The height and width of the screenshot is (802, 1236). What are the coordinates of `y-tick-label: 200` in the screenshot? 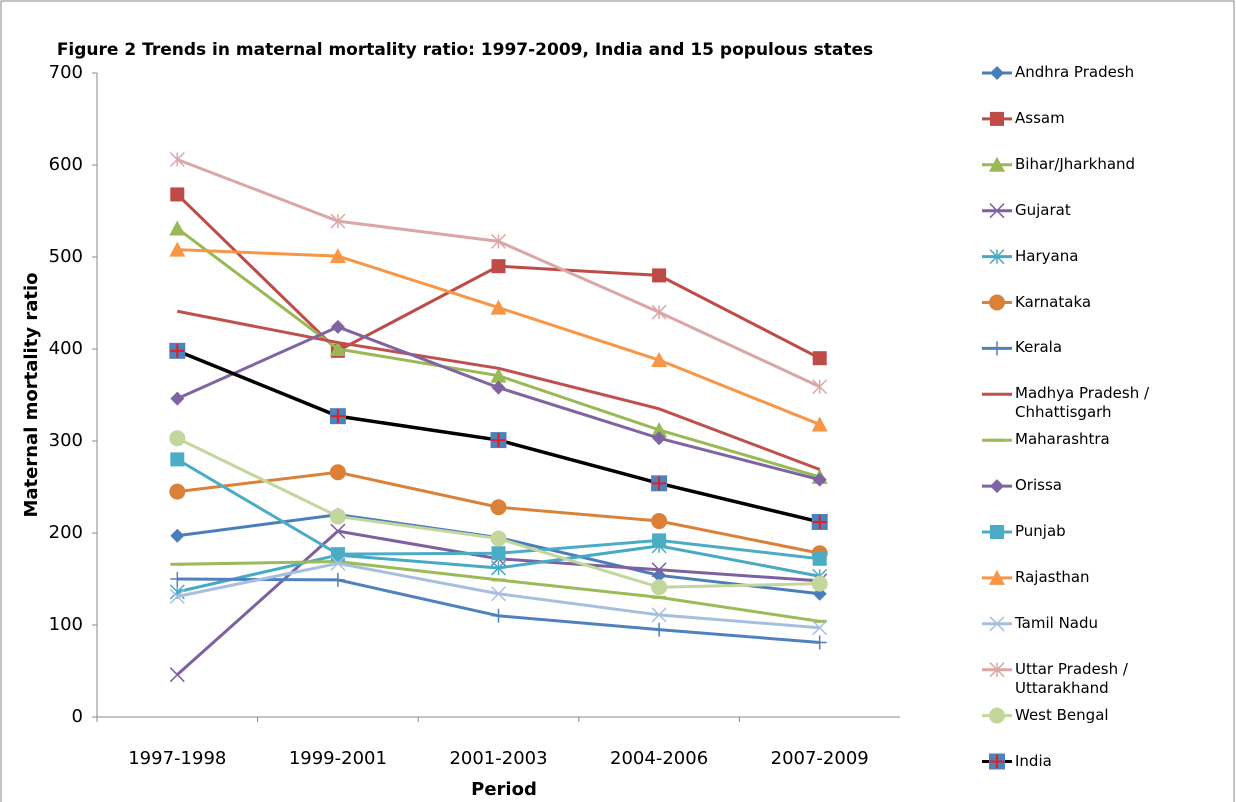 It's located at (66, 532).